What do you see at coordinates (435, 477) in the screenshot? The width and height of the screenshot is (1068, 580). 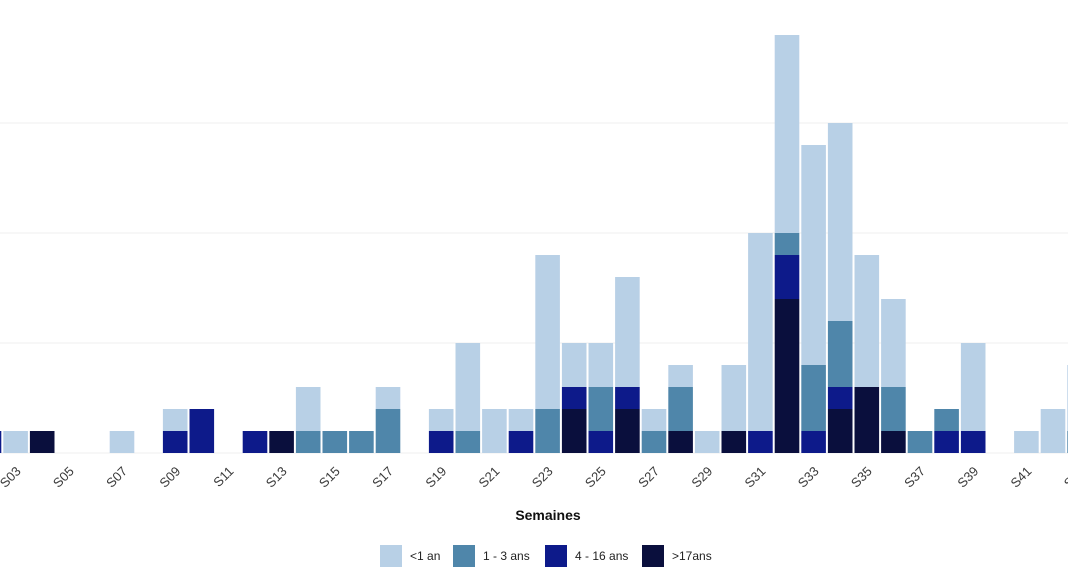 I see `x-tick-label: S19` at bounding box center [435, 477].